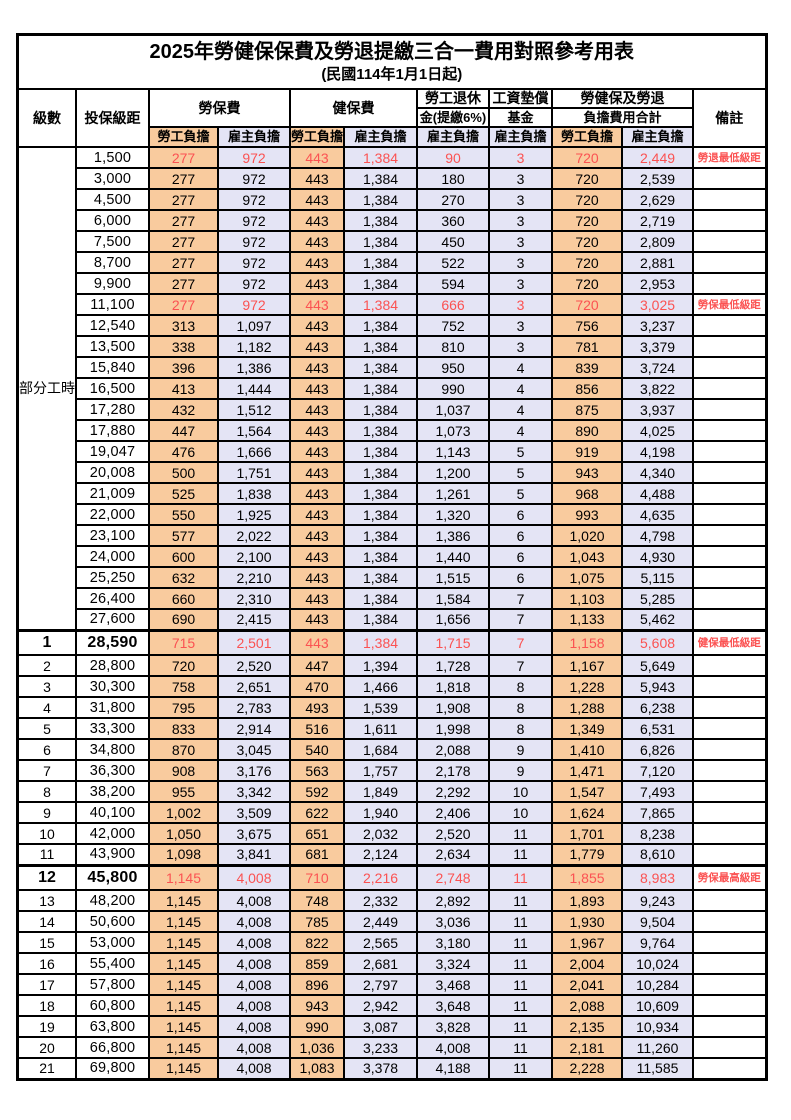 Image resolution: width=791 pixels, height=1120 pixels. What do you see at coordinates (112, 220) in the screenshot?
I see `bracket-cell: 6,000` at bounding box center [112, 220].